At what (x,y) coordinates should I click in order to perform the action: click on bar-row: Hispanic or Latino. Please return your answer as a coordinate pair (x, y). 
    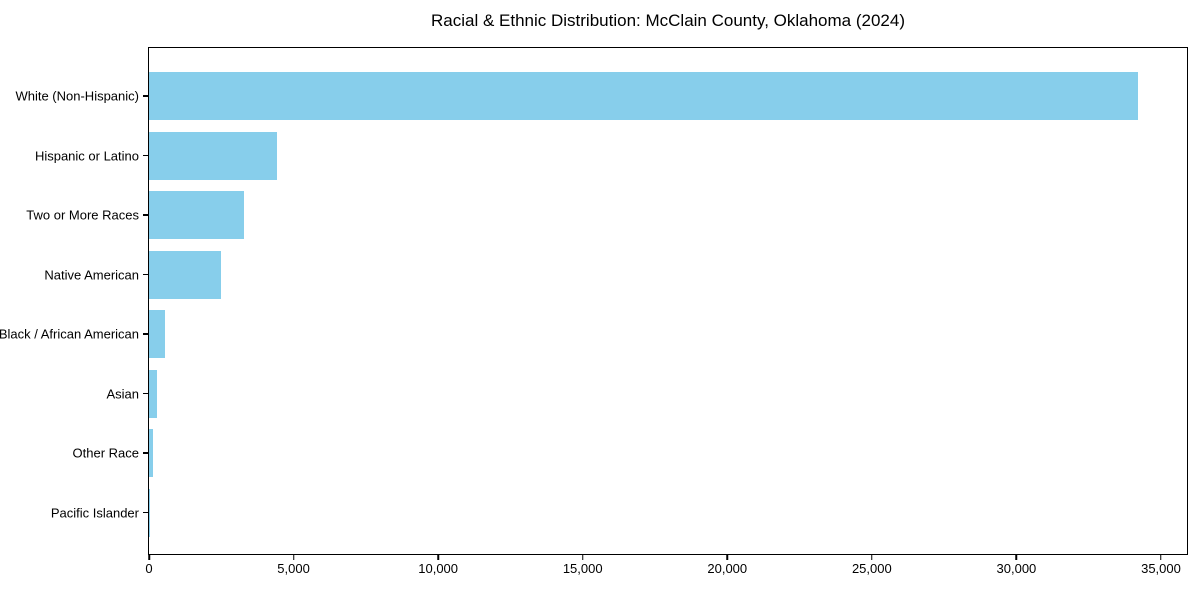
    Looking at the image, I should click on (611, 155).